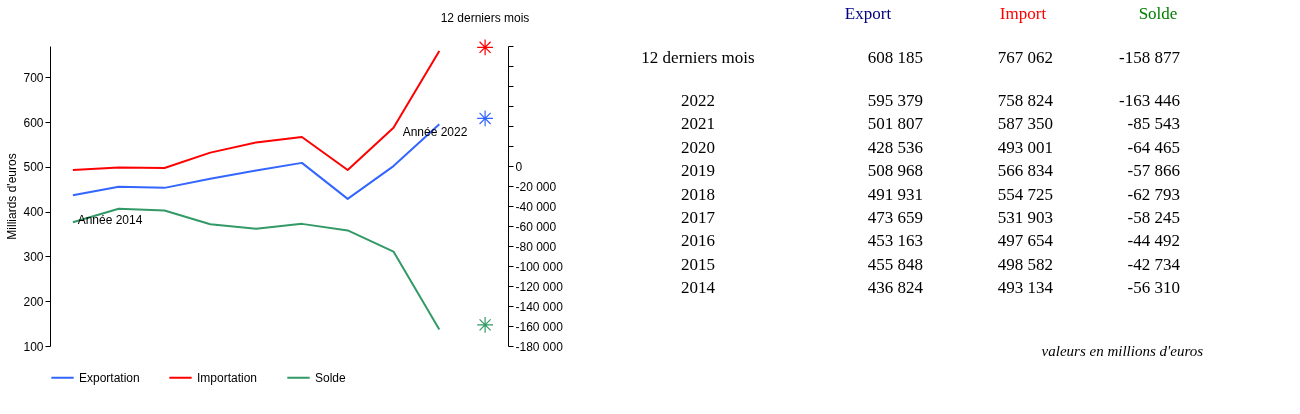 The width and height of the screenshot is (1300, 414). Describe the element at coordinates (895, 264) in the screenshot. I see `text: 455 848` at that location.